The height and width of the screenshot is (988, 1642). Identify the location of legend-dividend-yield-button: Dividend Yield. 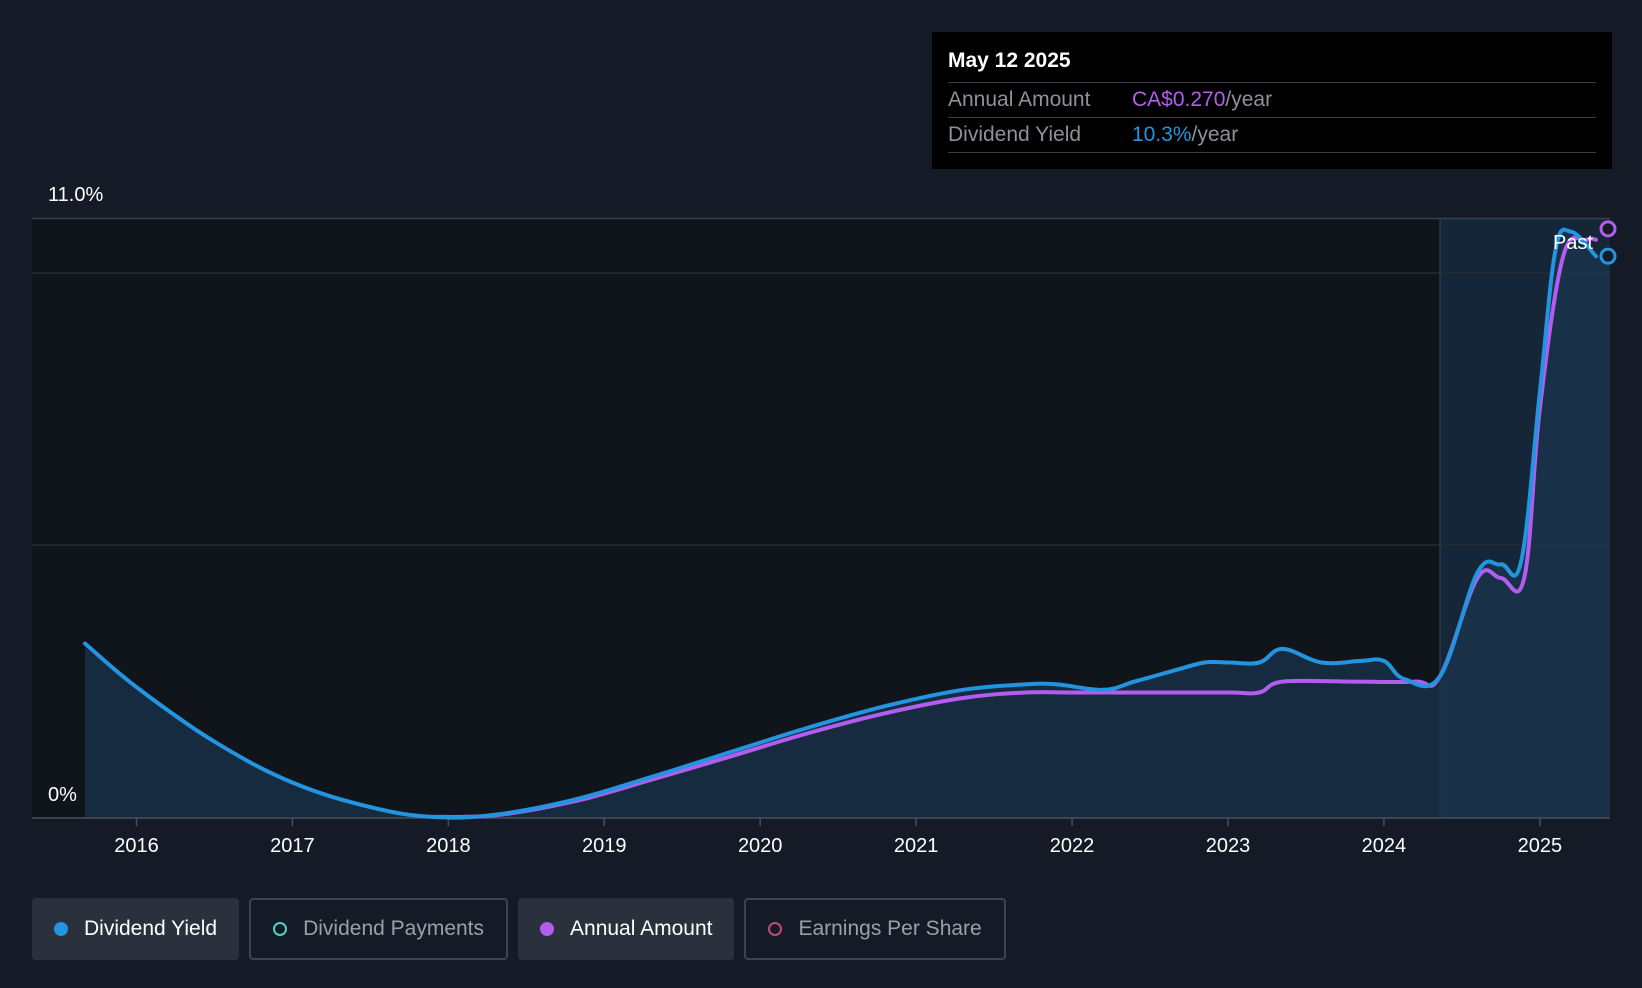
(136, 929).